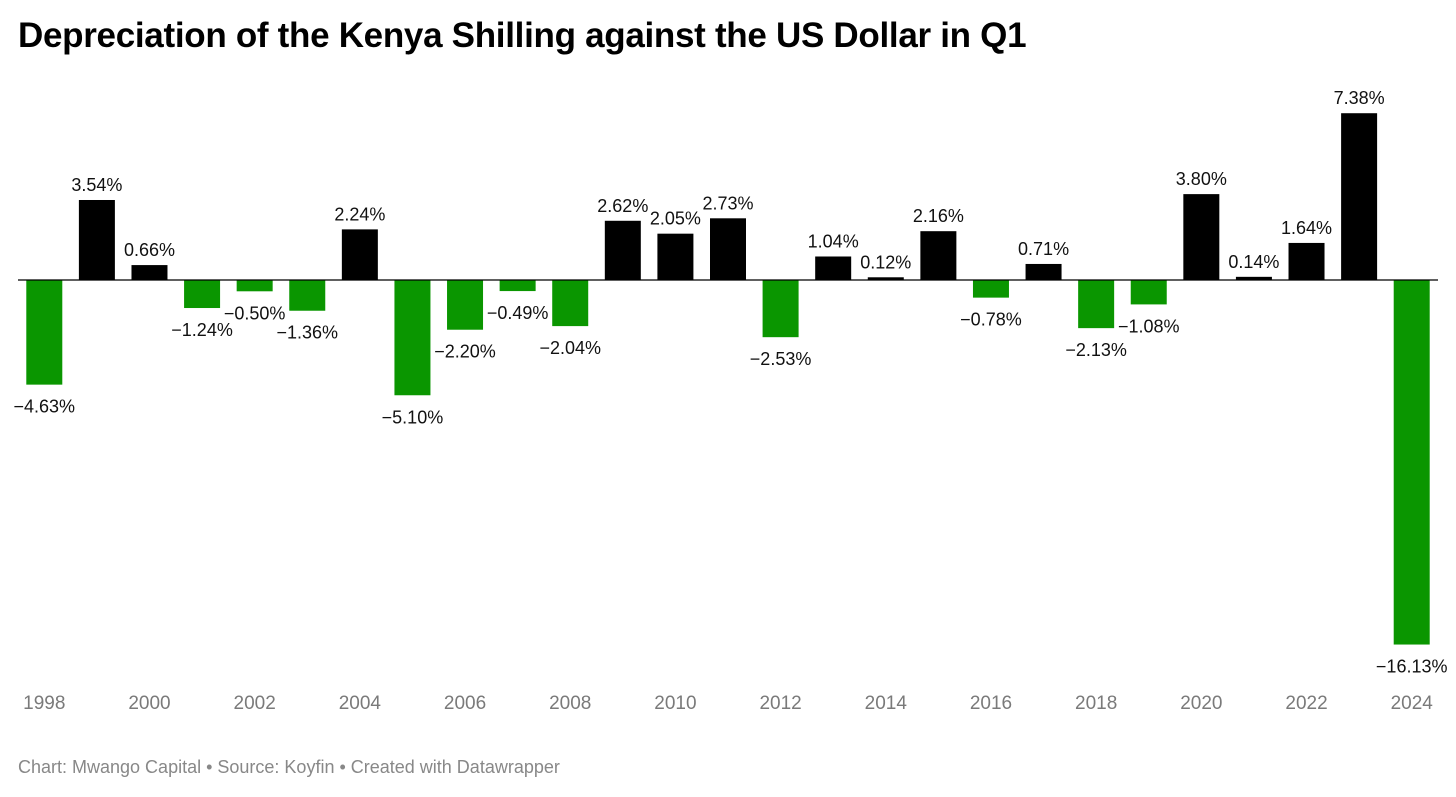 This screenshot has height=797, width=1456. What do you see at coordinates (254, 286) in the screenshot?
I see `bar-2002` at bounding box center [254, 286].